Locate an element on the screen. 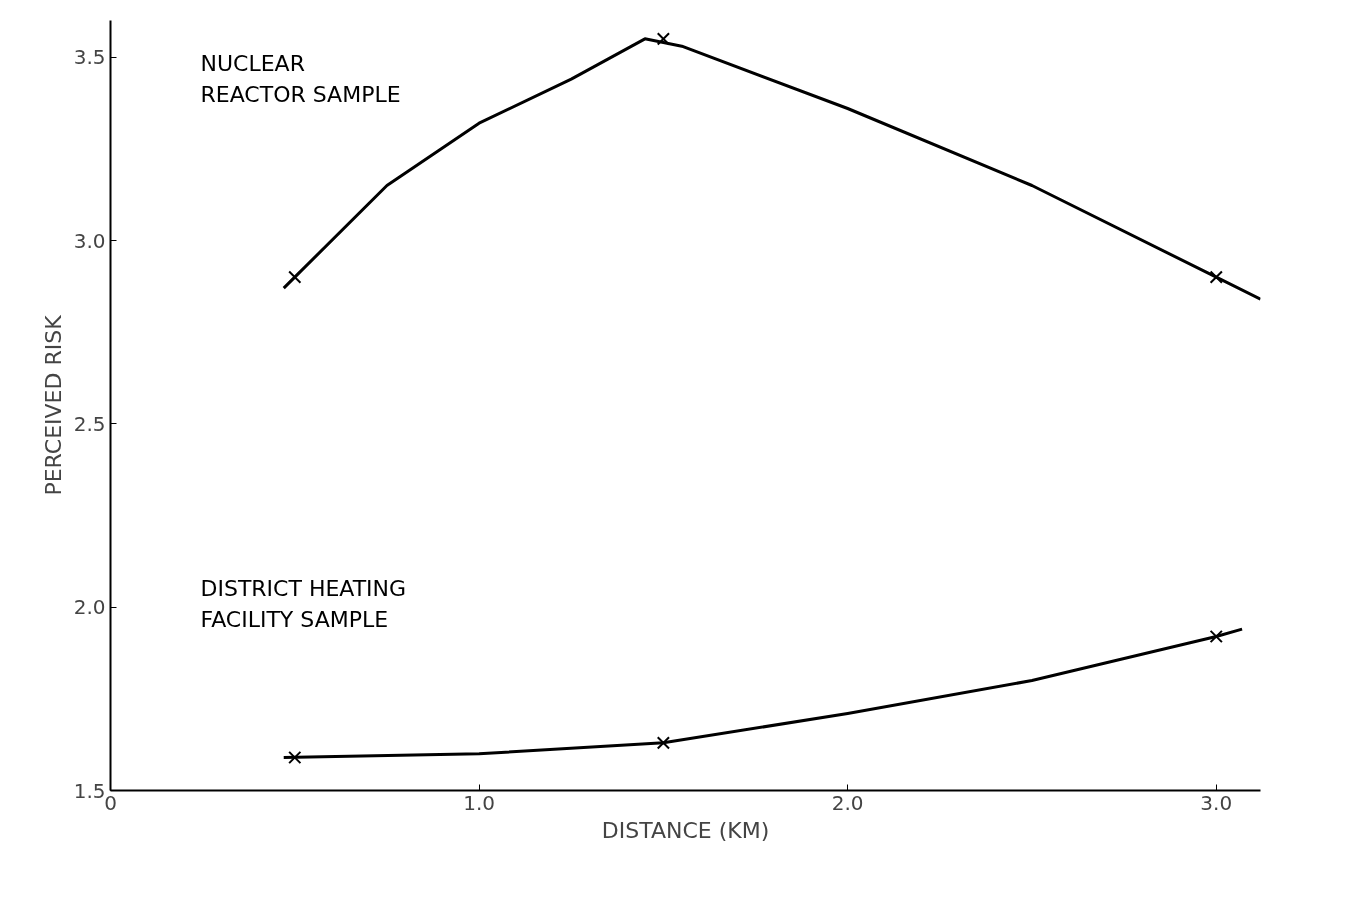 The image size is (1349, 914). y-axis-title: PERCEIVED RISK is located at coordinates (53, 405).